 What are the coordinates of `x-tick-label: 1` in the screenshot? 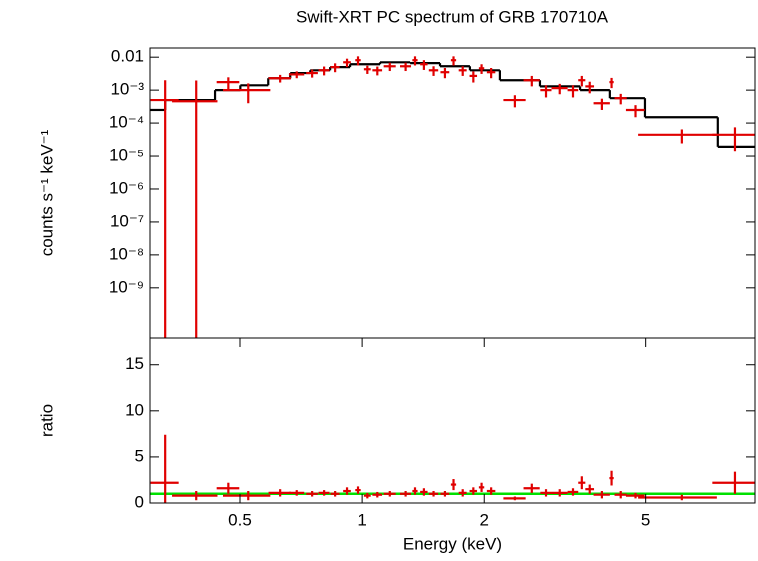 It's located at (361, 519).